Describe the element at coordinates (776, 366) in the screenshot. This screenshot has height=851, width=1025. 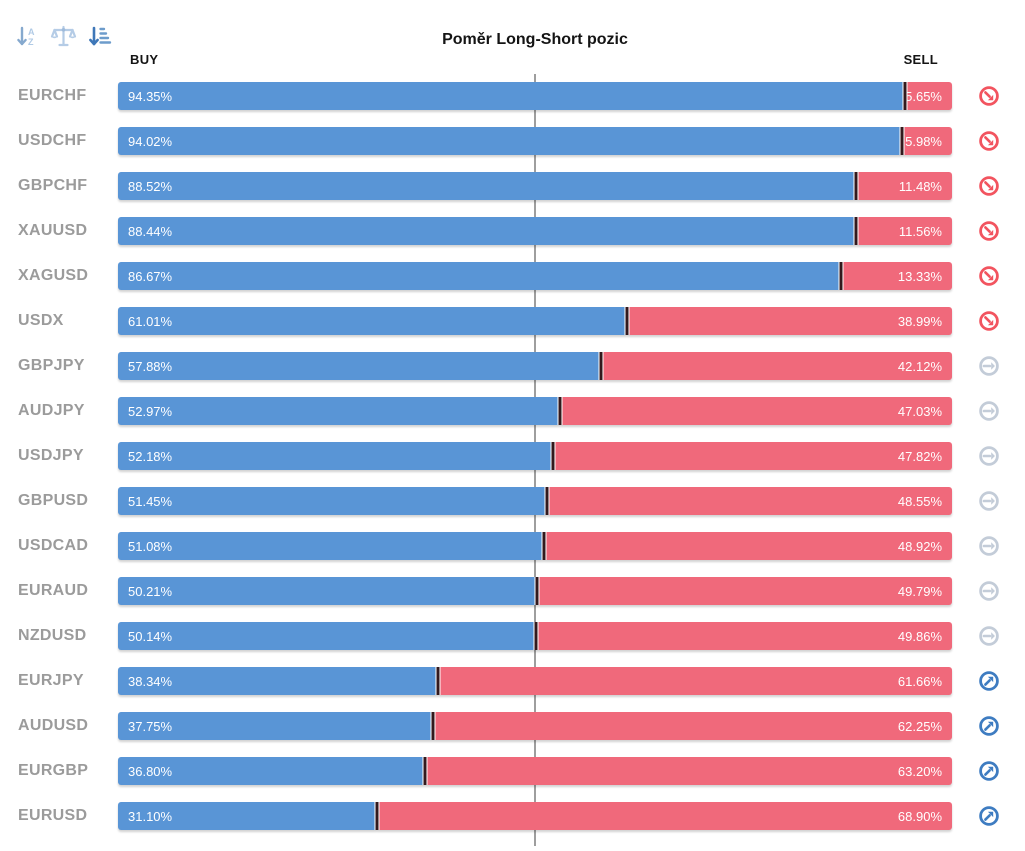
I see `sell-bar-segment: 42.12%` at that location.